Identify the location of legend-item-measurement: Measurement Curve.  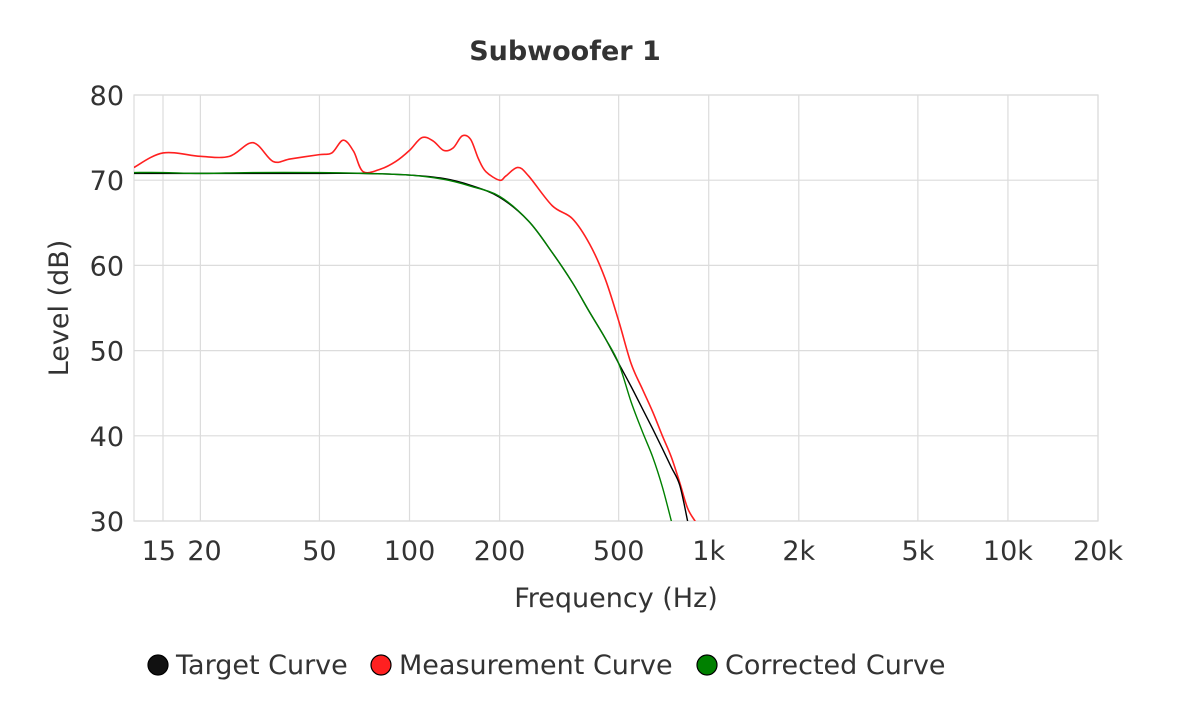
(521, 665).